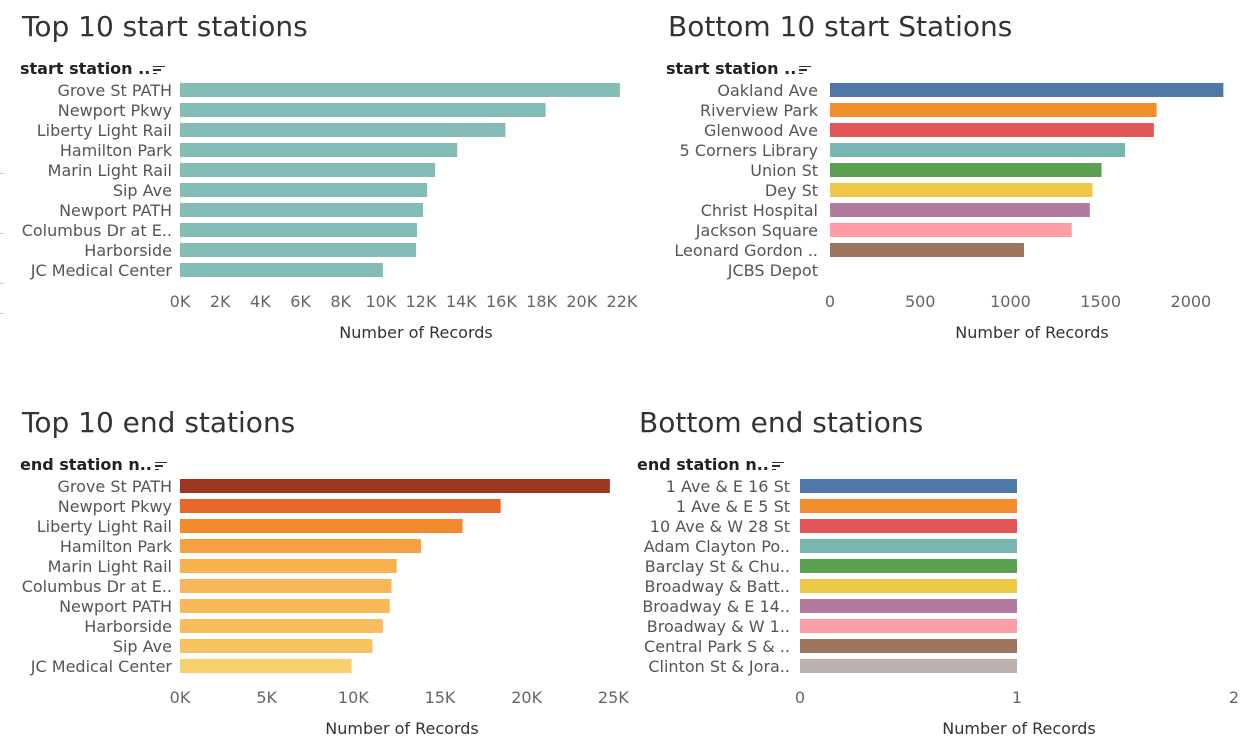 The image size is (1252, 754). Describe the element at coordinates (719, 666) in the screenshot. I see `category-label: Clinton St & Jora..` at that location.